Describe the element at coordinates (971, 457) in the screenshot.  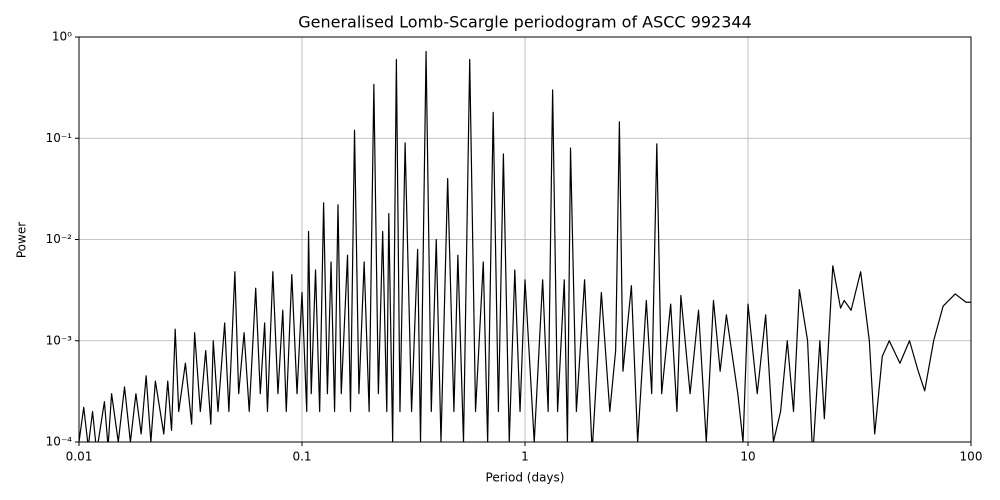
I see `x-tick-label: 100` at that location.